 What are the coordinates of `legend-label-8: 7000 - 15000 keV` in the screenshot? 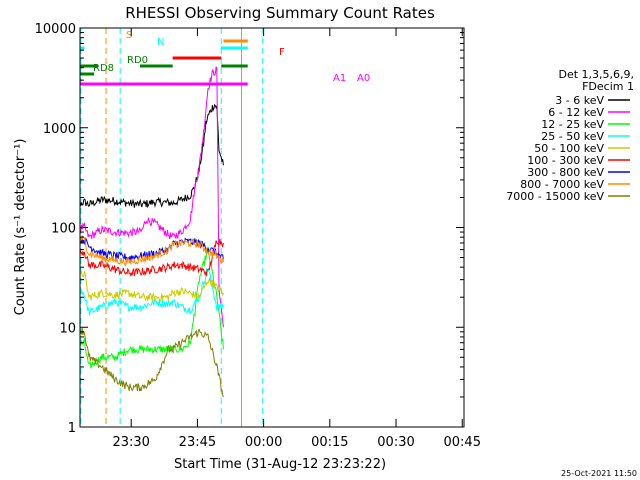 It's located at (555, 196).